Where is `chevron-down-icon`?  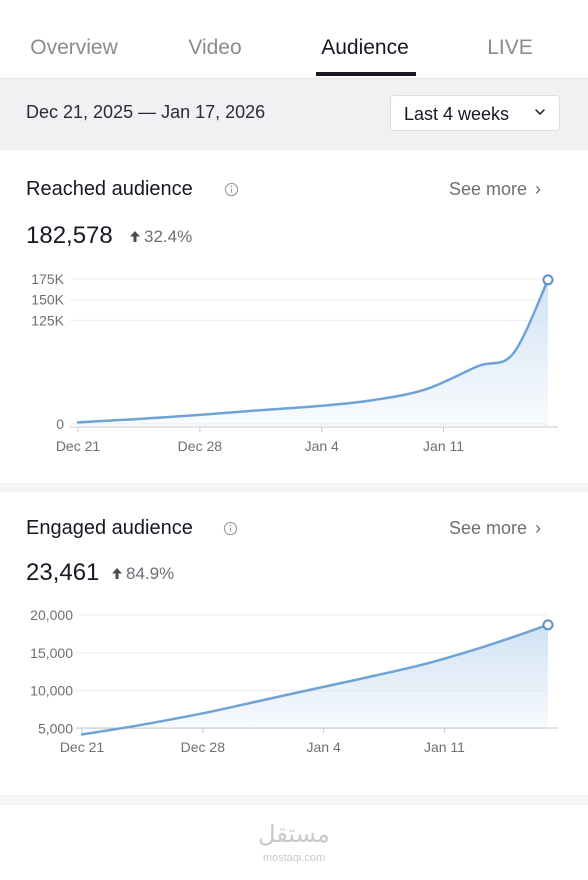
chevron-down-icon is located at coordinates (540, 112).